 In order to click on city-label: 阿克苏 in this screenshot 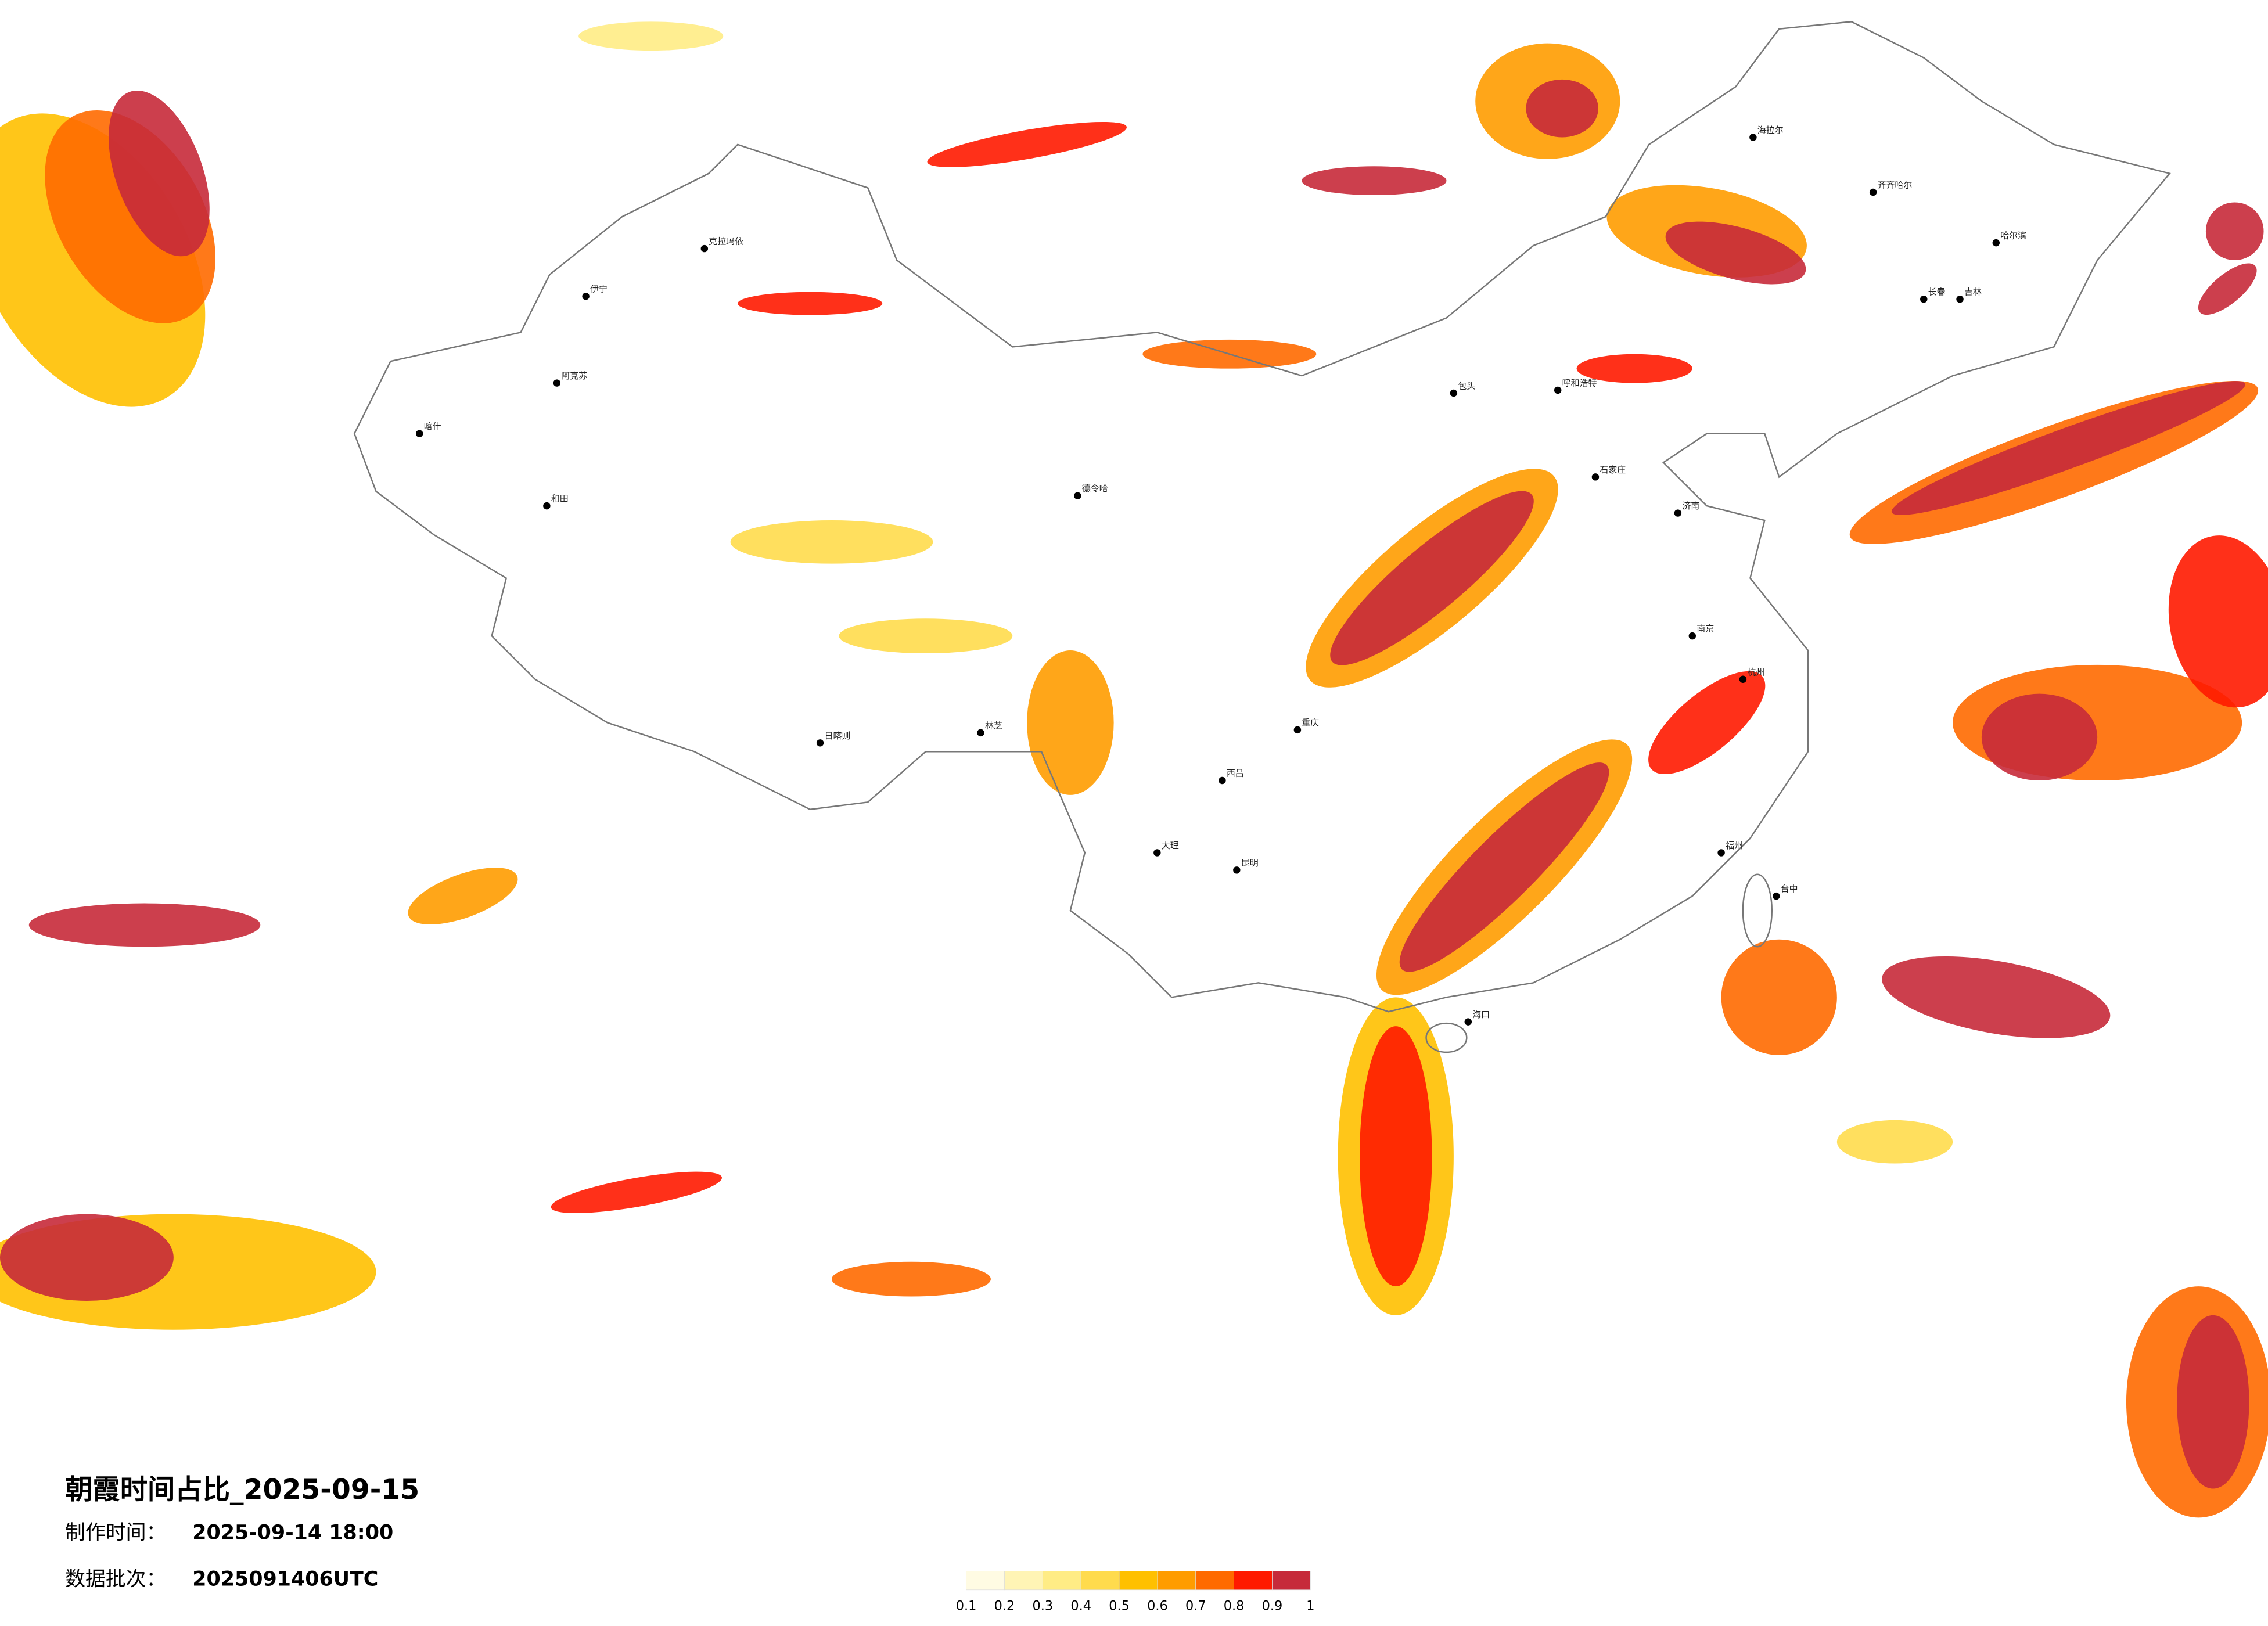, I will do `click(574, 376)`.